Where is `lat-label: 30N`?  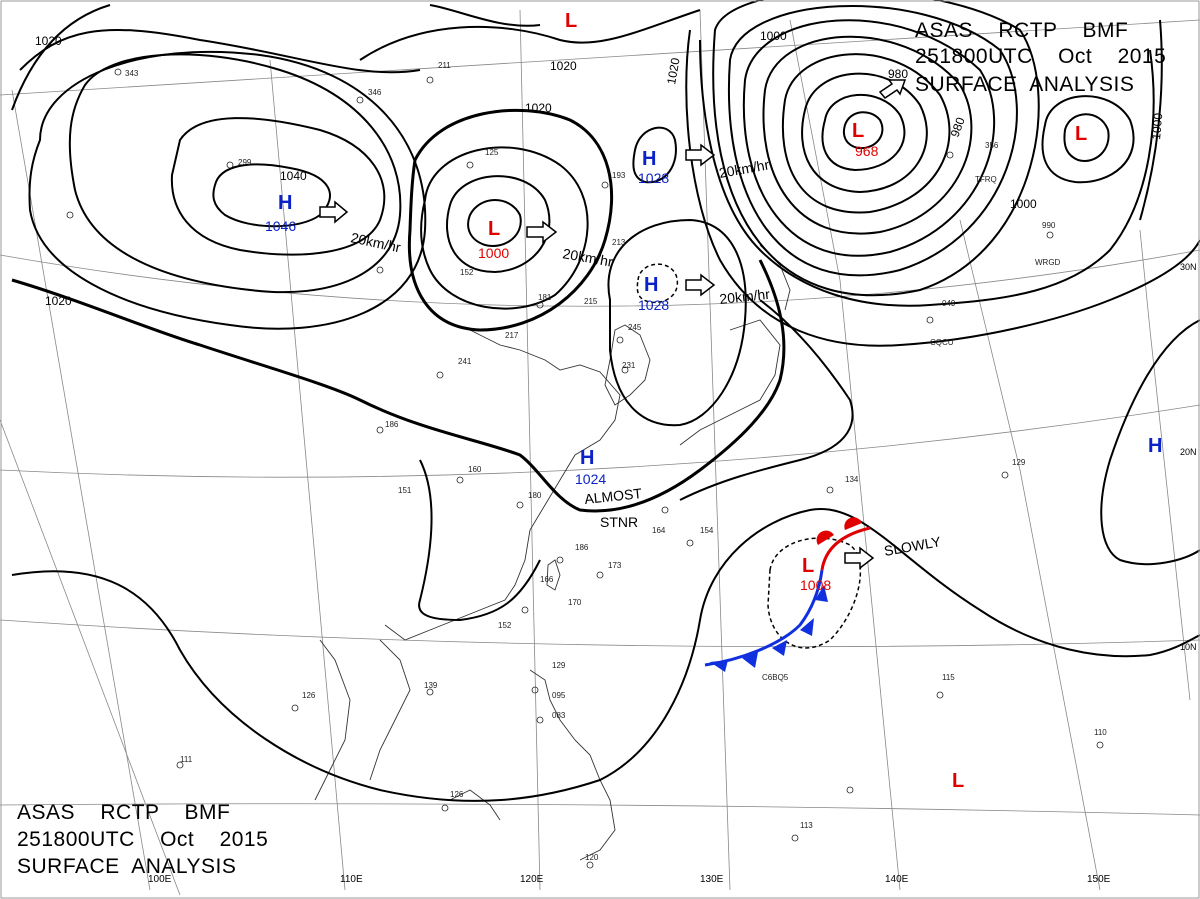 lat-label: 30N is located at coordinates (1188, 267).